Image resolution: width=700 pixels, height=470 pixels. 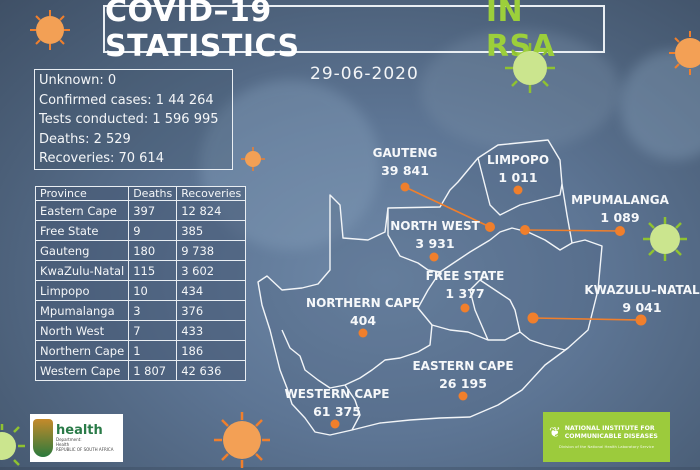 What do you see at coordinates (336, 403) in the screenshot?
I see `map-label-western-cape: WESTERN CAPE 61 375` at bounding box center [336, 403].